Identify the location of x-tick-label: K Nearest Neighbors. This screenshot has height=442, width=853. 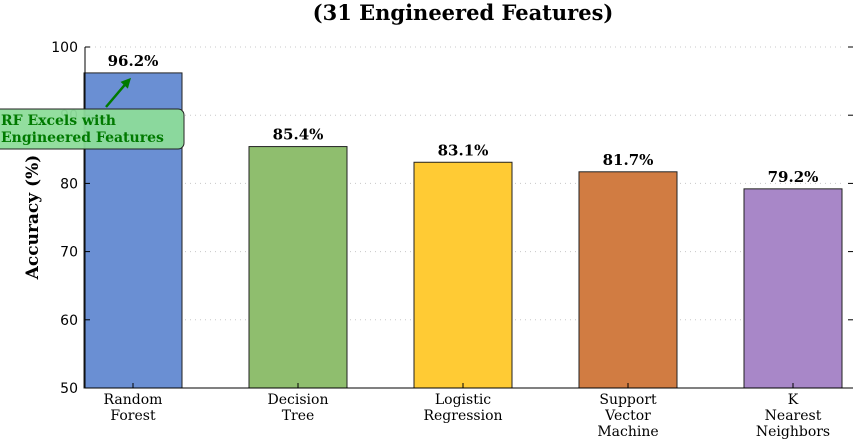
(793, 416).